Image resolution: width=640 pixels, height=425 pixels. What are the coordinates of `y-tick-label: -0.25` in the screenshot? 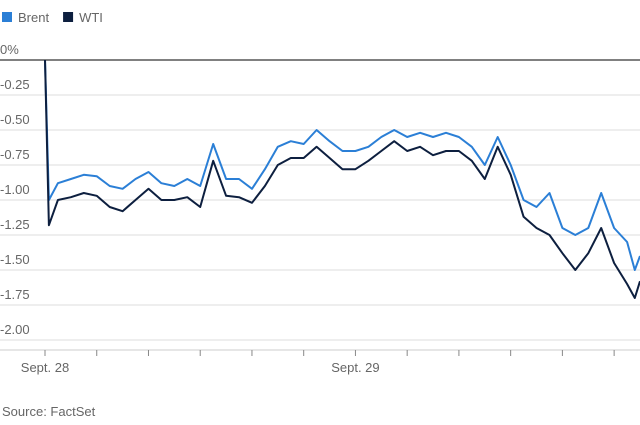 It's located at (15, 84).